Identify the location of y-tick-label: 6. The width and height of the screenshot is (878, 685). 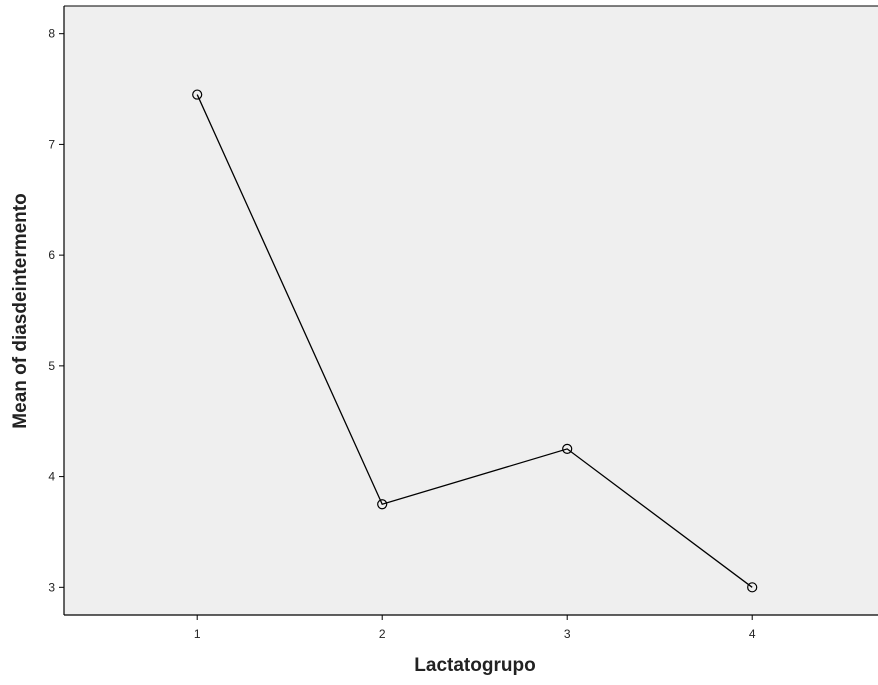
(51, 255).